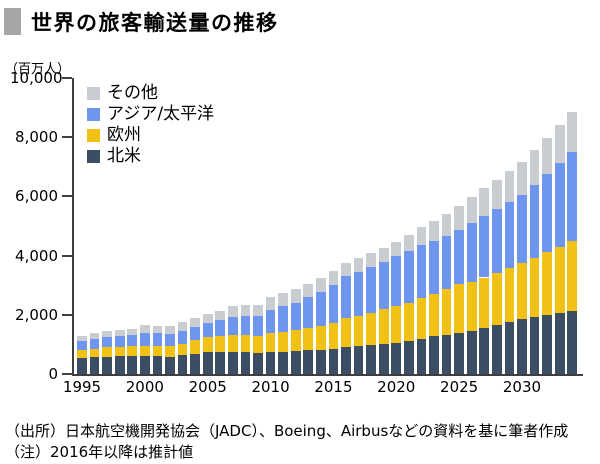 The width and height of the screenshot is (600, 464). I want to click on bar-segment-1998-北米, so click(119, 365).